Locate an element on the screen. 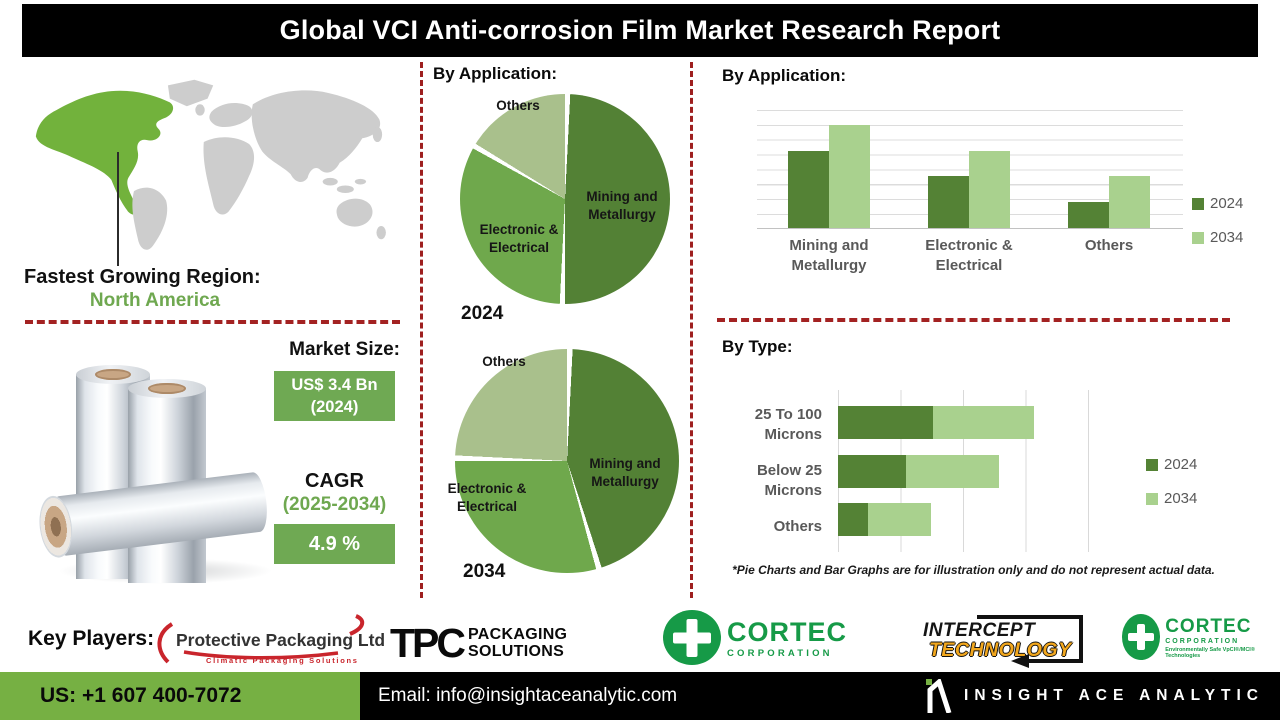 The image size is (1280, 720). fastest-growing-region-label: Fastest Growing Region: is located at coordinates (142, 277).